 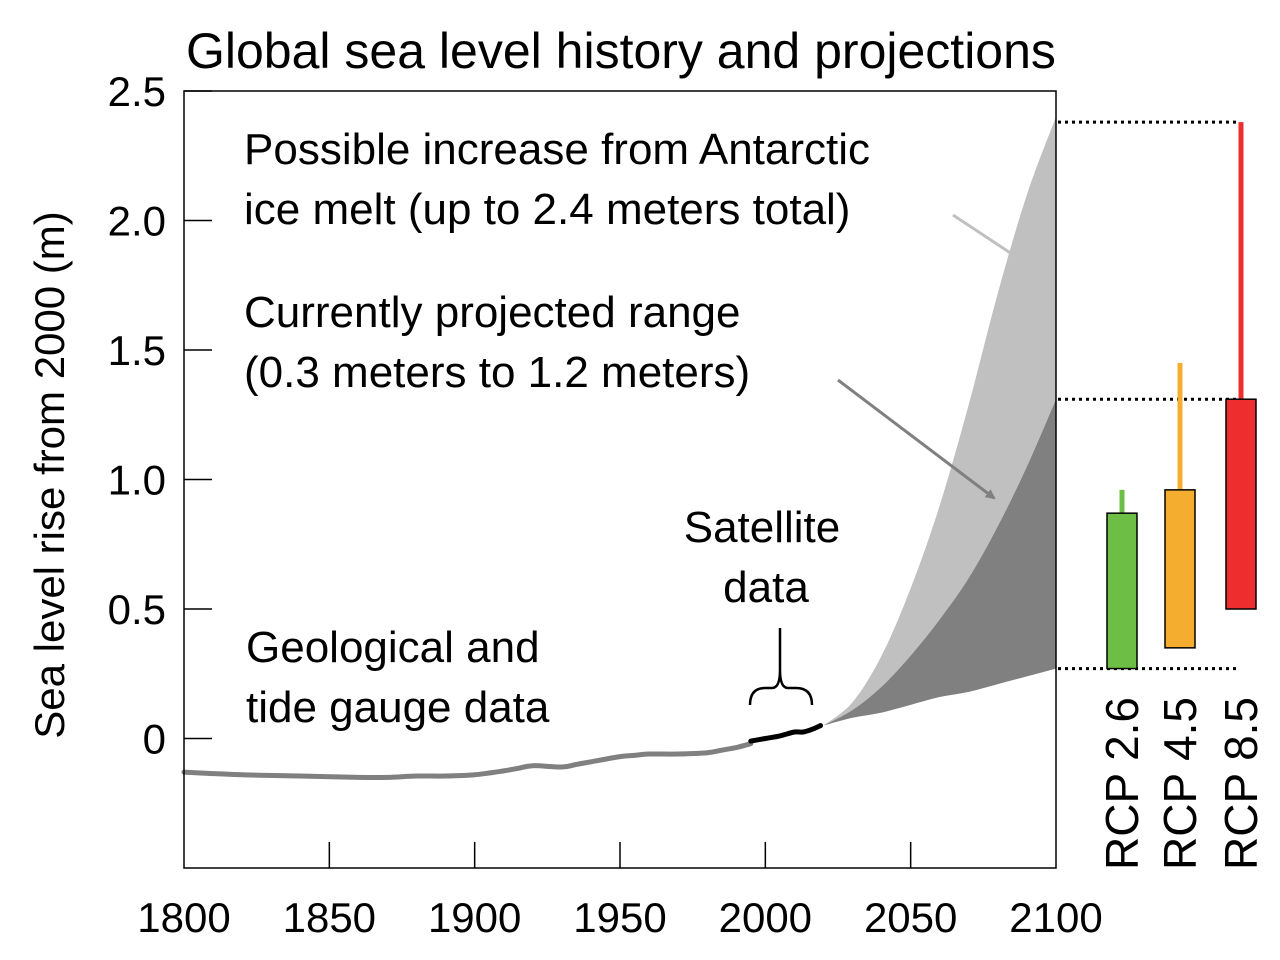 I want to click on reference-lines, so click(x=1149, y=395).